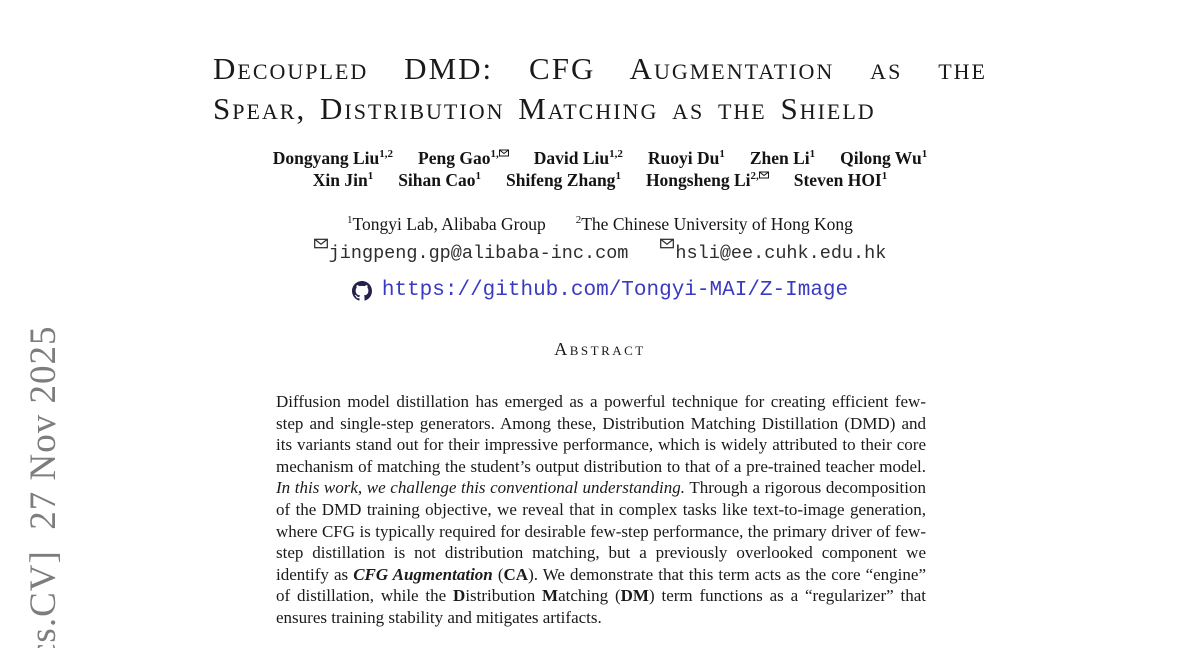  I want to click on email: jingpeng.gp@alibaba-inc.com, so click(471, 251).